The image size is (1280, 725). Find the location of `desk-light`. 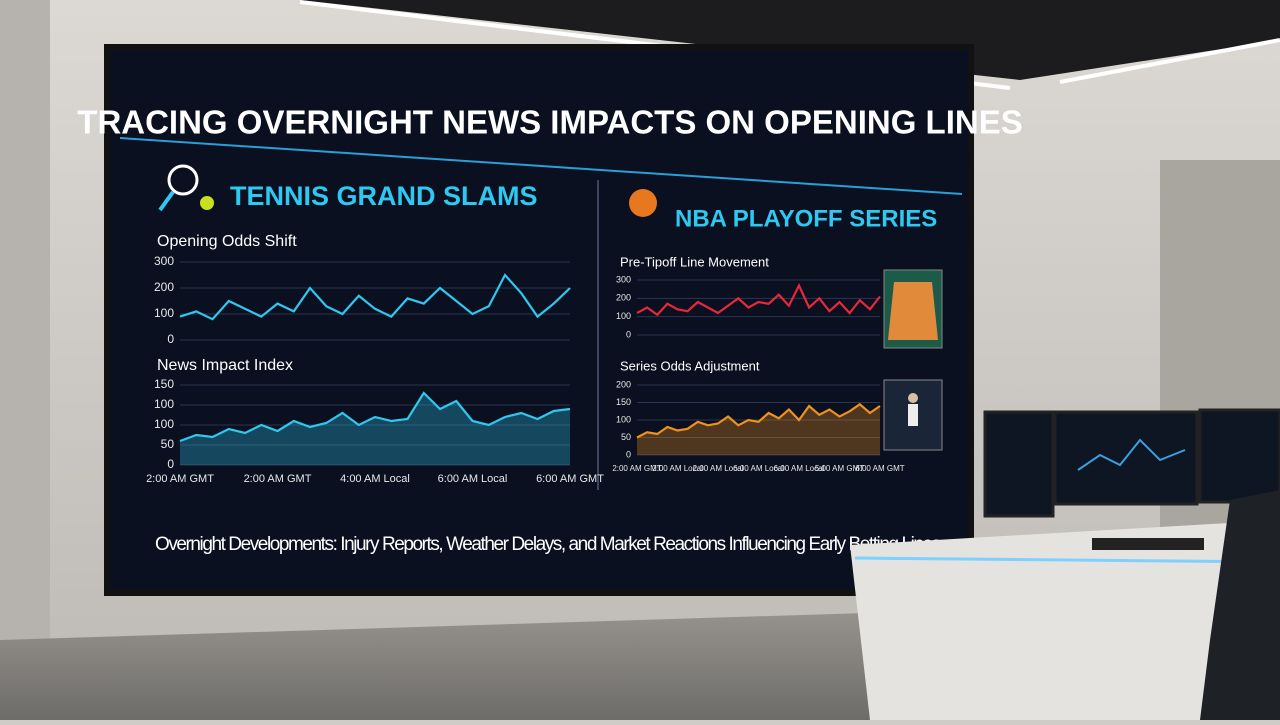

desk-light is located at coordinates (1067, 560).